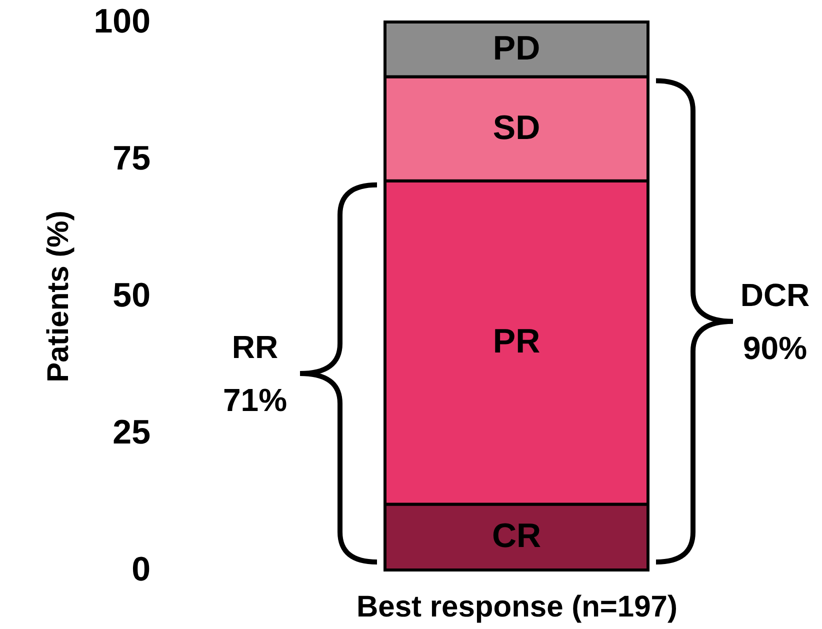 The width and height of the screenshot is (822, 629). Describe the element at coordinates (516, 127) in the screenshot. I see `series-label: SD` at that location.